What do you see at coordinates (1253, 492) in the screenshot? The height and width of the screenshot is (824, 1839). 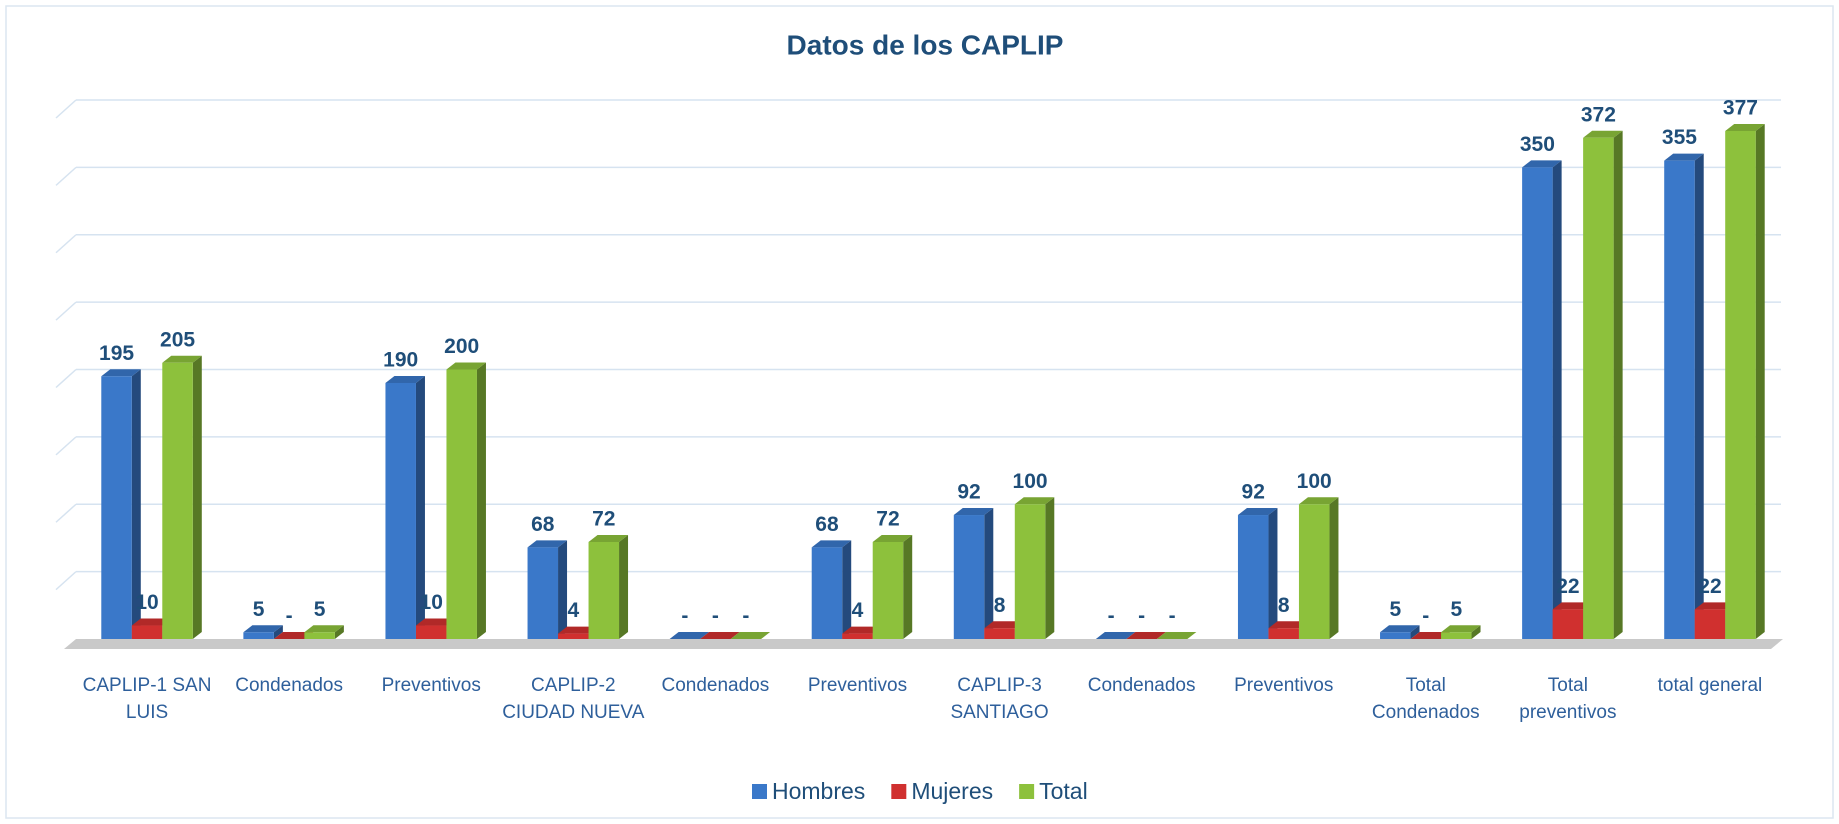 I see `data-label: 92` at bounding box center [1253, 492].